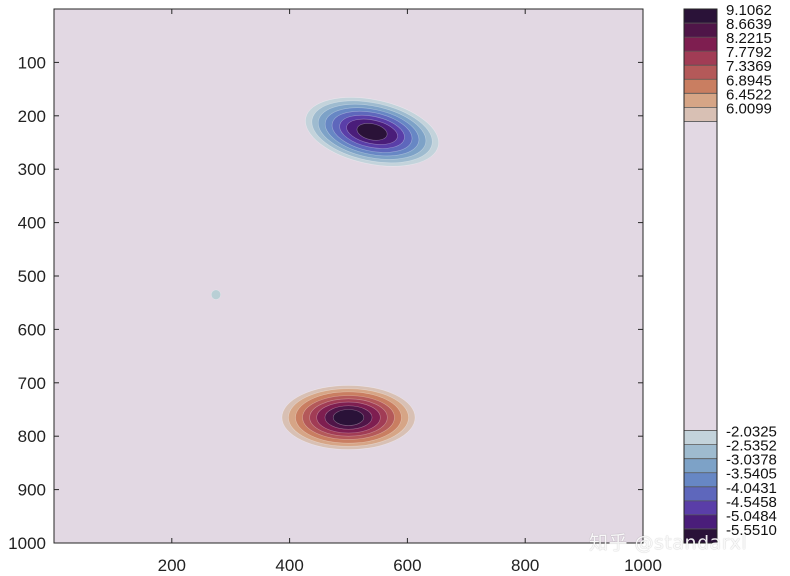  What do you see at coordinates (749, 10) in the screenshot?
I see `colorbar-label: 9.1062` at bounding box center [749, 10].